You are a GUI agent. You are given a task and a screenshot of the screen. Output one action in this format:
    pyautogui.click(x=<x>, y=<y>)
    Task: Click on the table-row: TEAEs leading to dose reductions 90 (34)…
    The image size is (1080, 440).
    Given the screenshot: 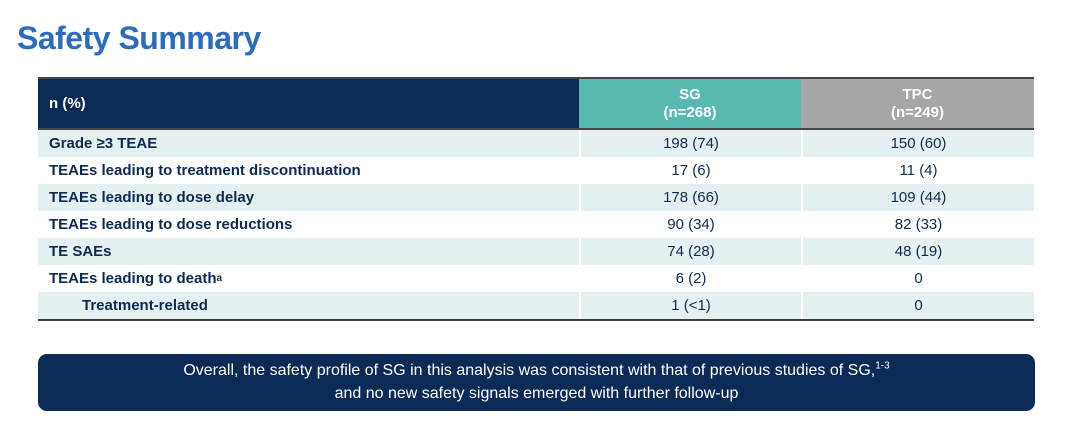 What is the action you would take?
    pyautogui.click(x=536, y=224)
    